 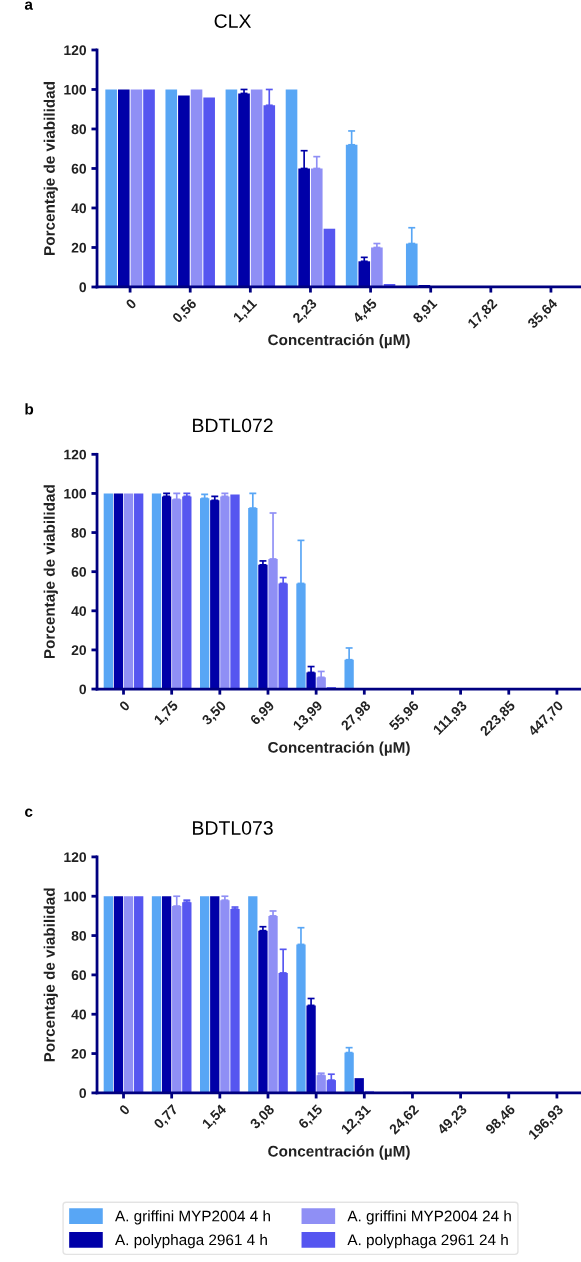 I want to click on x-tick-label: 6,99, so click(x=263, y=713).